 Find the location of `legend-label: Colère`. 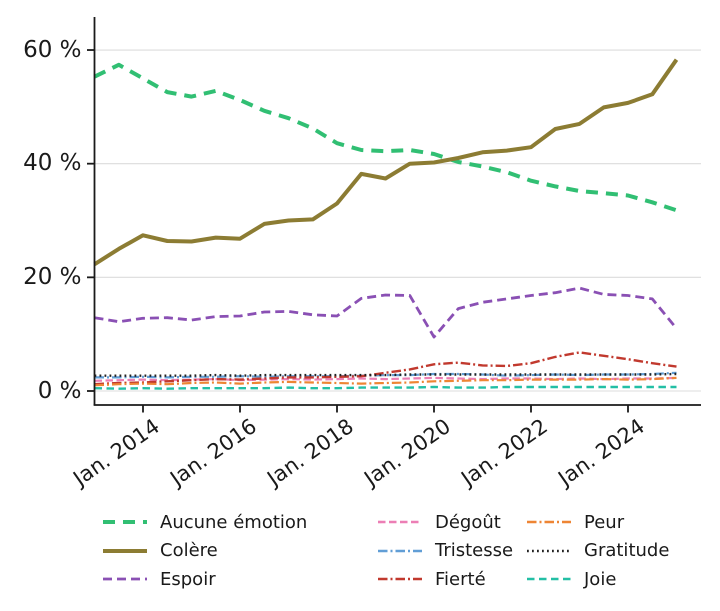

legend-label: Colère is located at coordinates (189, 551).